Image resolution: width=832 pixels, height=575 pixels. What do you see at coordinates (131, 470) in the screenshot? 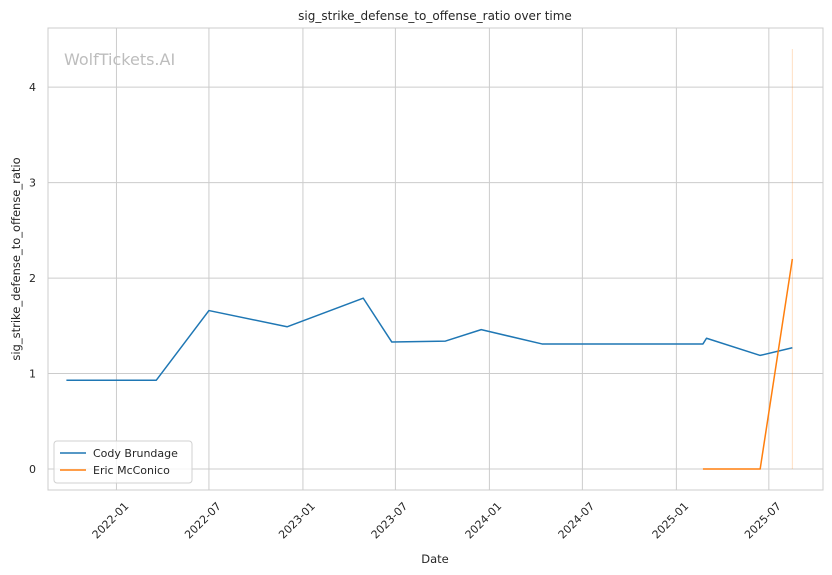
I see `legend-label: Eric McConico` at bounding box center [131, 470].